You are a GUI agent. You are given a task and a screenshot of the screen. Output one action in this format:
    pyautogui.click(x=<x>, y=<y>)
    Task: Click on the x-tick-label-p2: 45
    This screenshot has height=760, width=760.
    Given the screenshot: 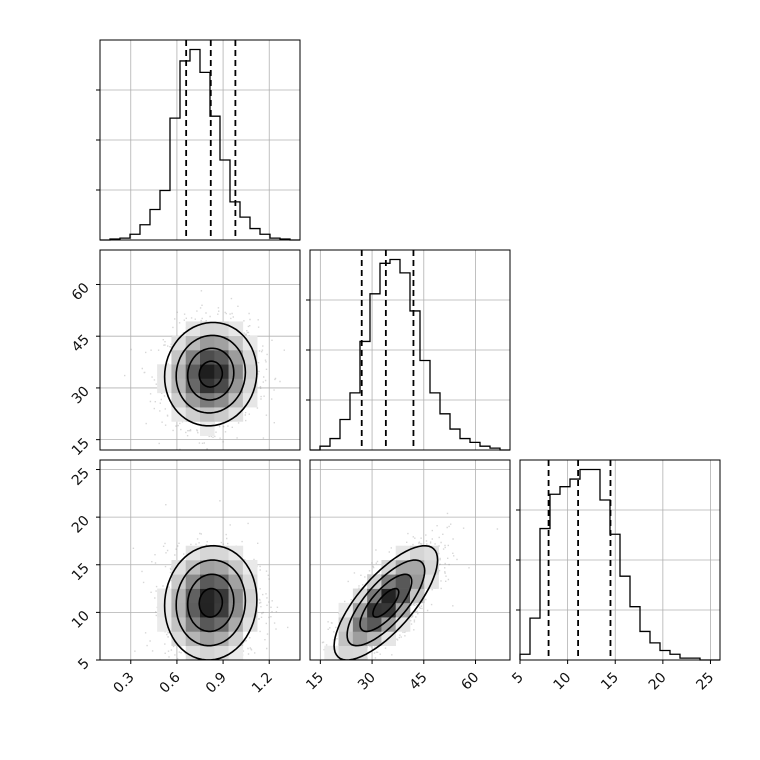 What is the action you would take?
    pyautogui.click(x=419, y=682)
    